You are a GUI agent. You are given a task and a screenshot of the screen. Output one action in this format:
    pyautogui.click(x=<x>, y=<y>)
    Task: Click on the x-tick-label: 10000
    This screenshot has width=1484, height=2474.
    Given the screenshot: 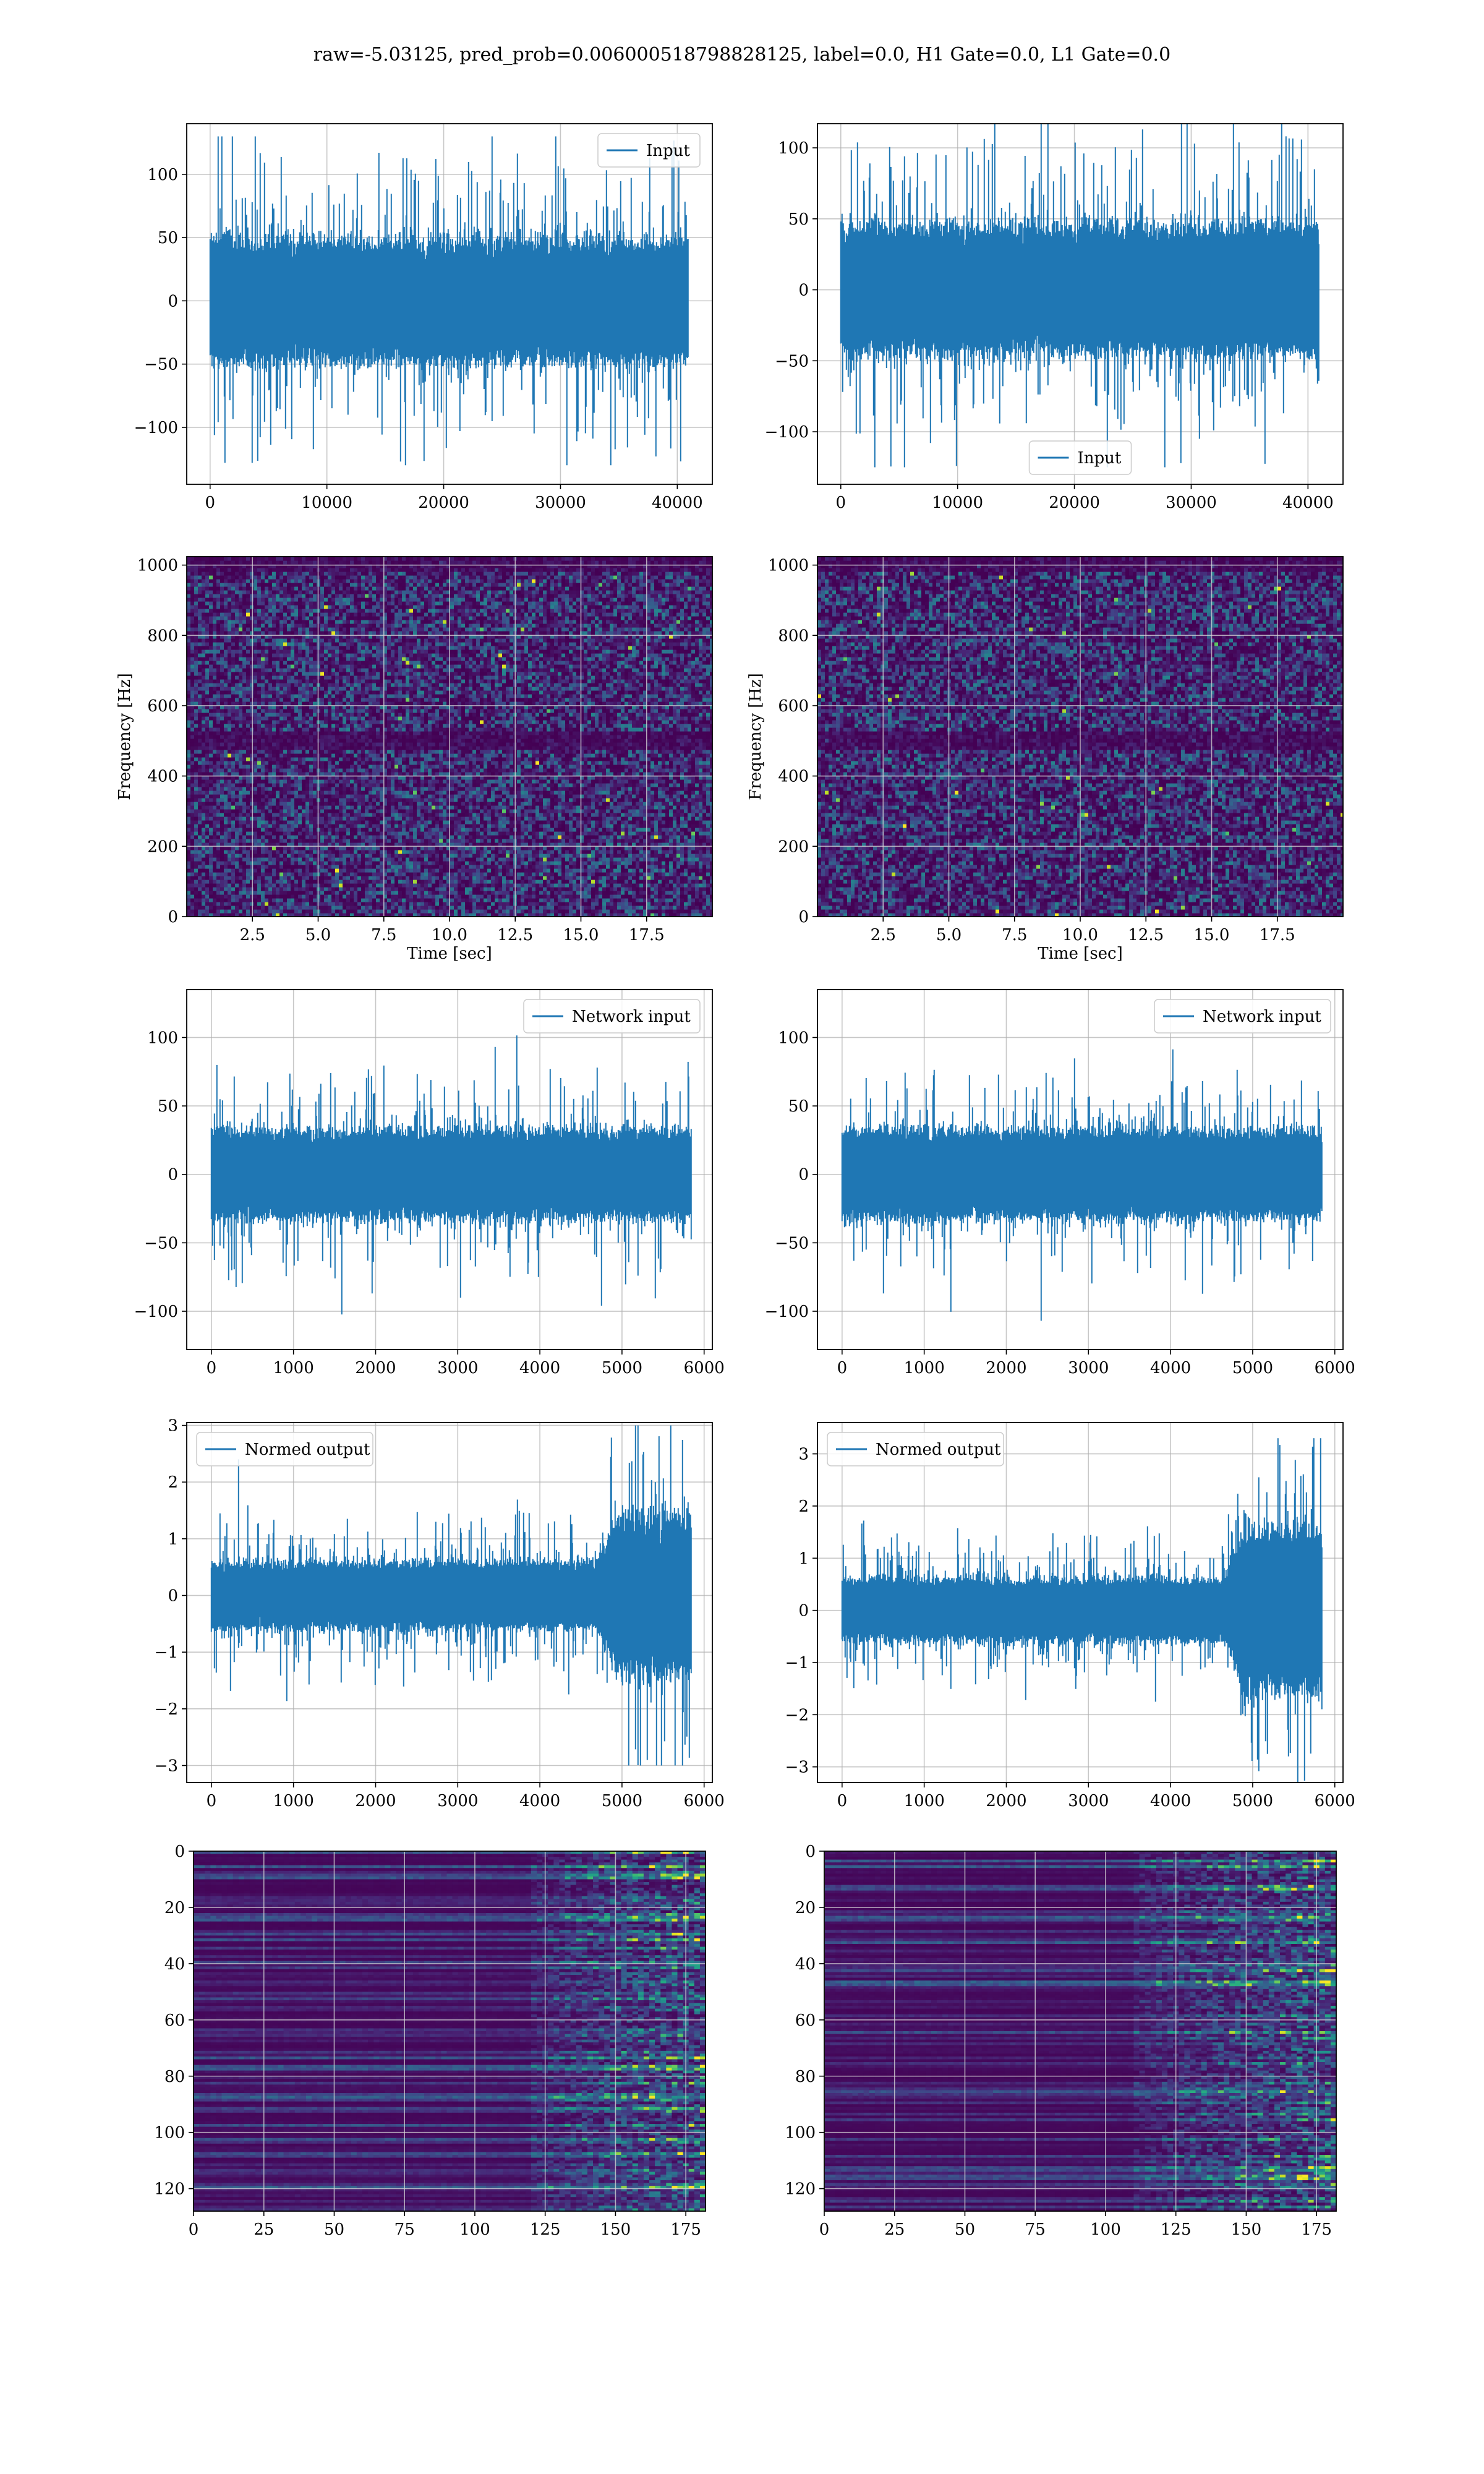 What is the action you would take?
    pyautogui.click(x=326, y=503)
    